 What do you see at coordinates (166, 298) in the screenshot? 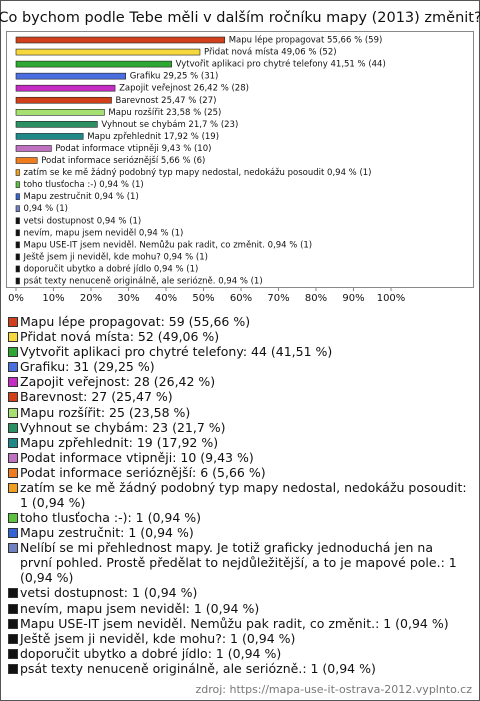
I see `x-tick-label: 40%` at bounding box center [166, 298].